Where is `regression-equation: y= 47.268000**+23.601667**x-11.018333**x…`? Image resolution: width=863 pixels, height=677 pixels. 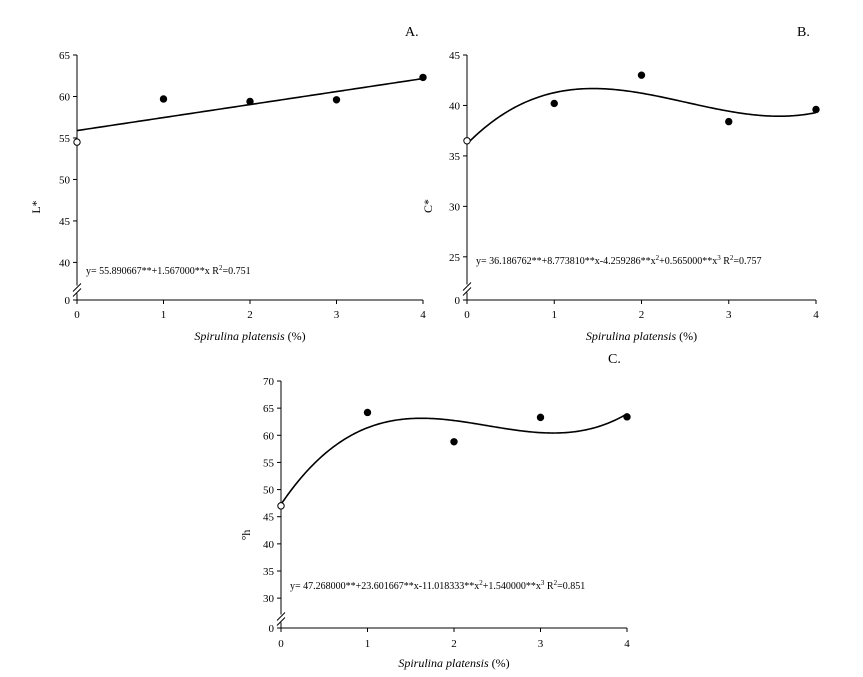
regression-equation: y= 47.268000**+23.601667**x-11.018333**x… is located at coordinates (437, 585).